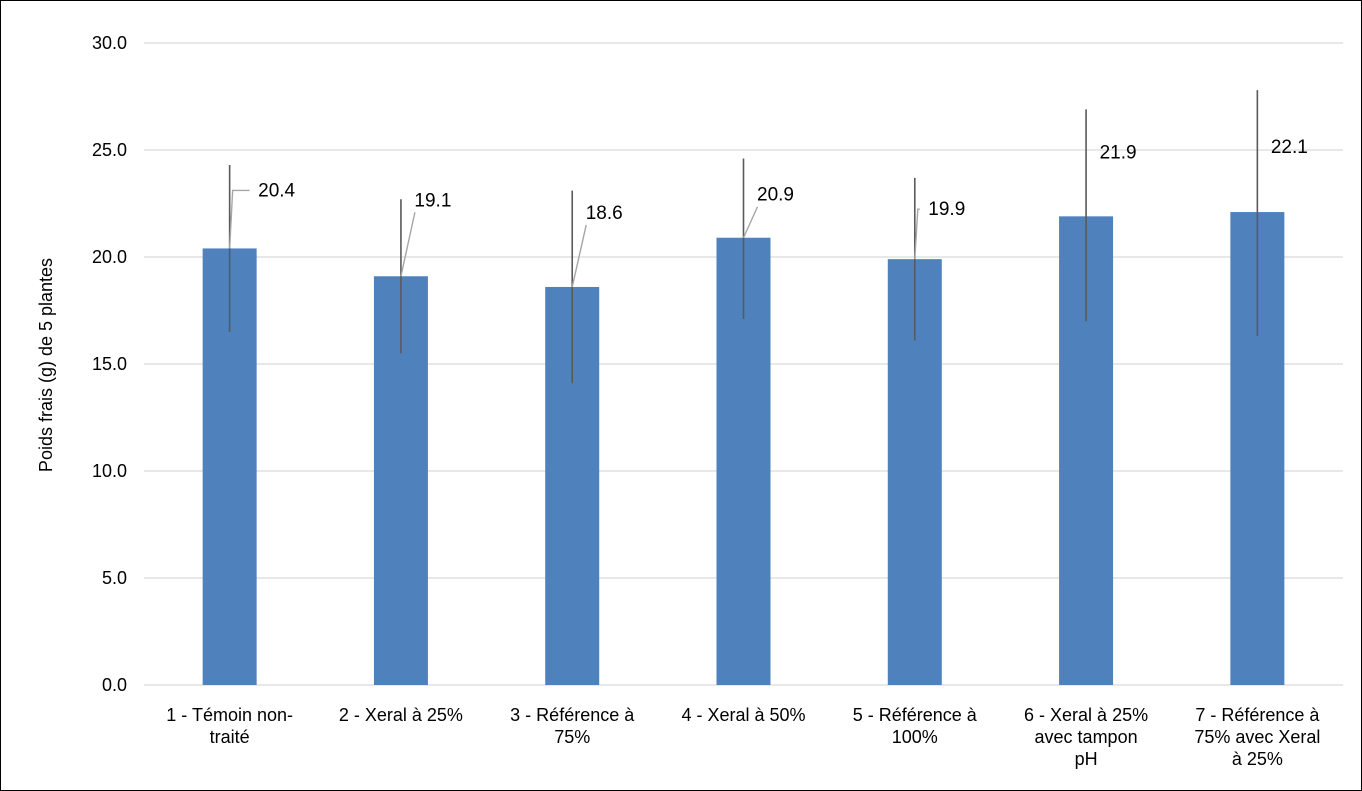  I want to click on x-category-label: 2 - Xeral à 25%, so click(401, 715).